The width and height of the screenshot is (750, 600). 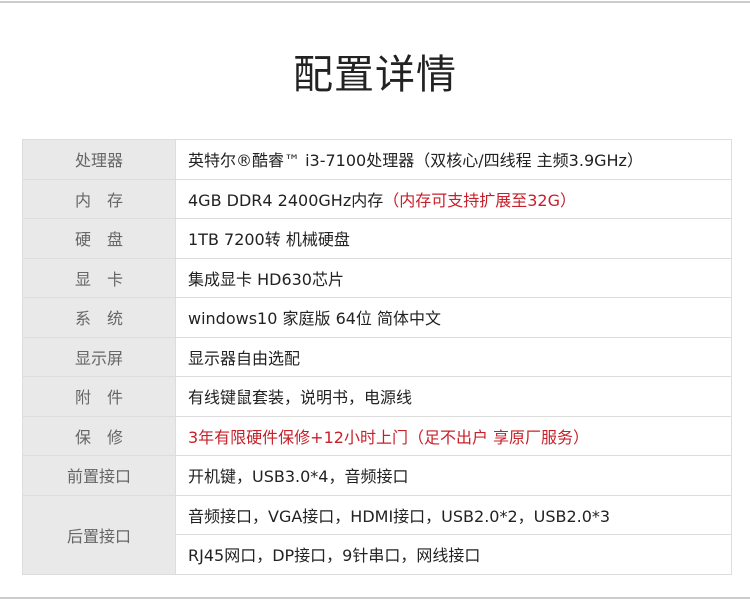 What do you see at coordinates (453, 554) in the screenshot?
I see `spec-value: RJ45网口，DP接口，9针串口，网线接口` at bounding box center [453, 554].